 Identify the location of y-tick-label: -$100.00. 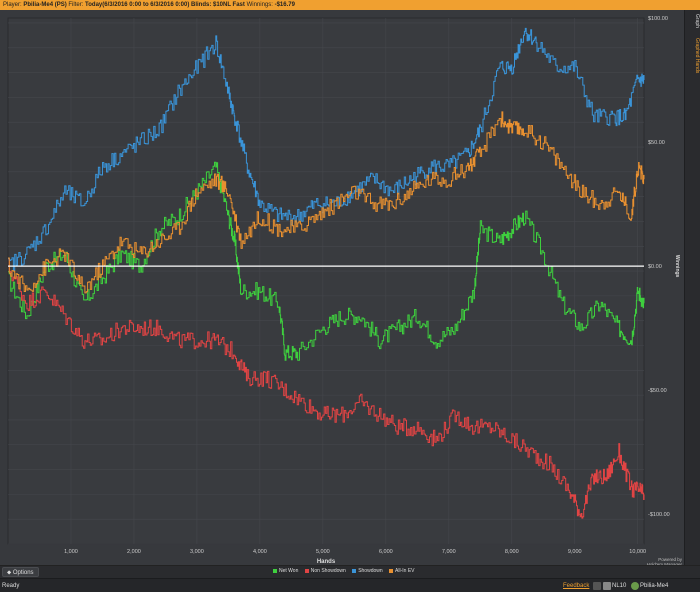
(659, 515).